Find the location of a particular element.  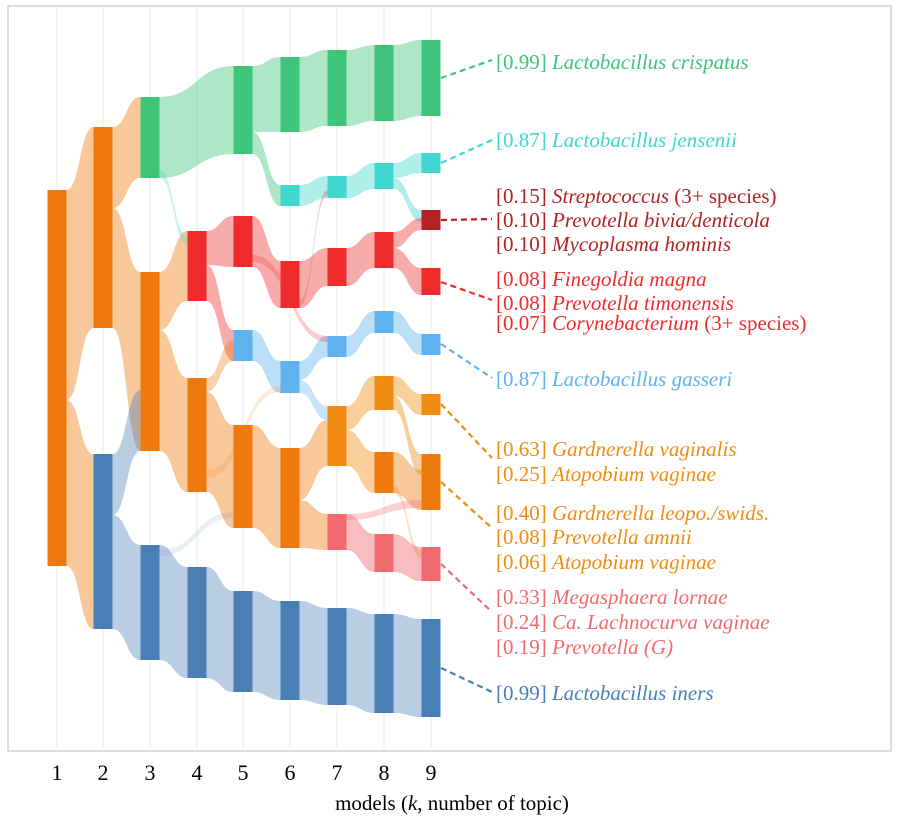

label-strep-line-2: [0.10] Mycoplasma hominis is located at coordinates (613, 244).